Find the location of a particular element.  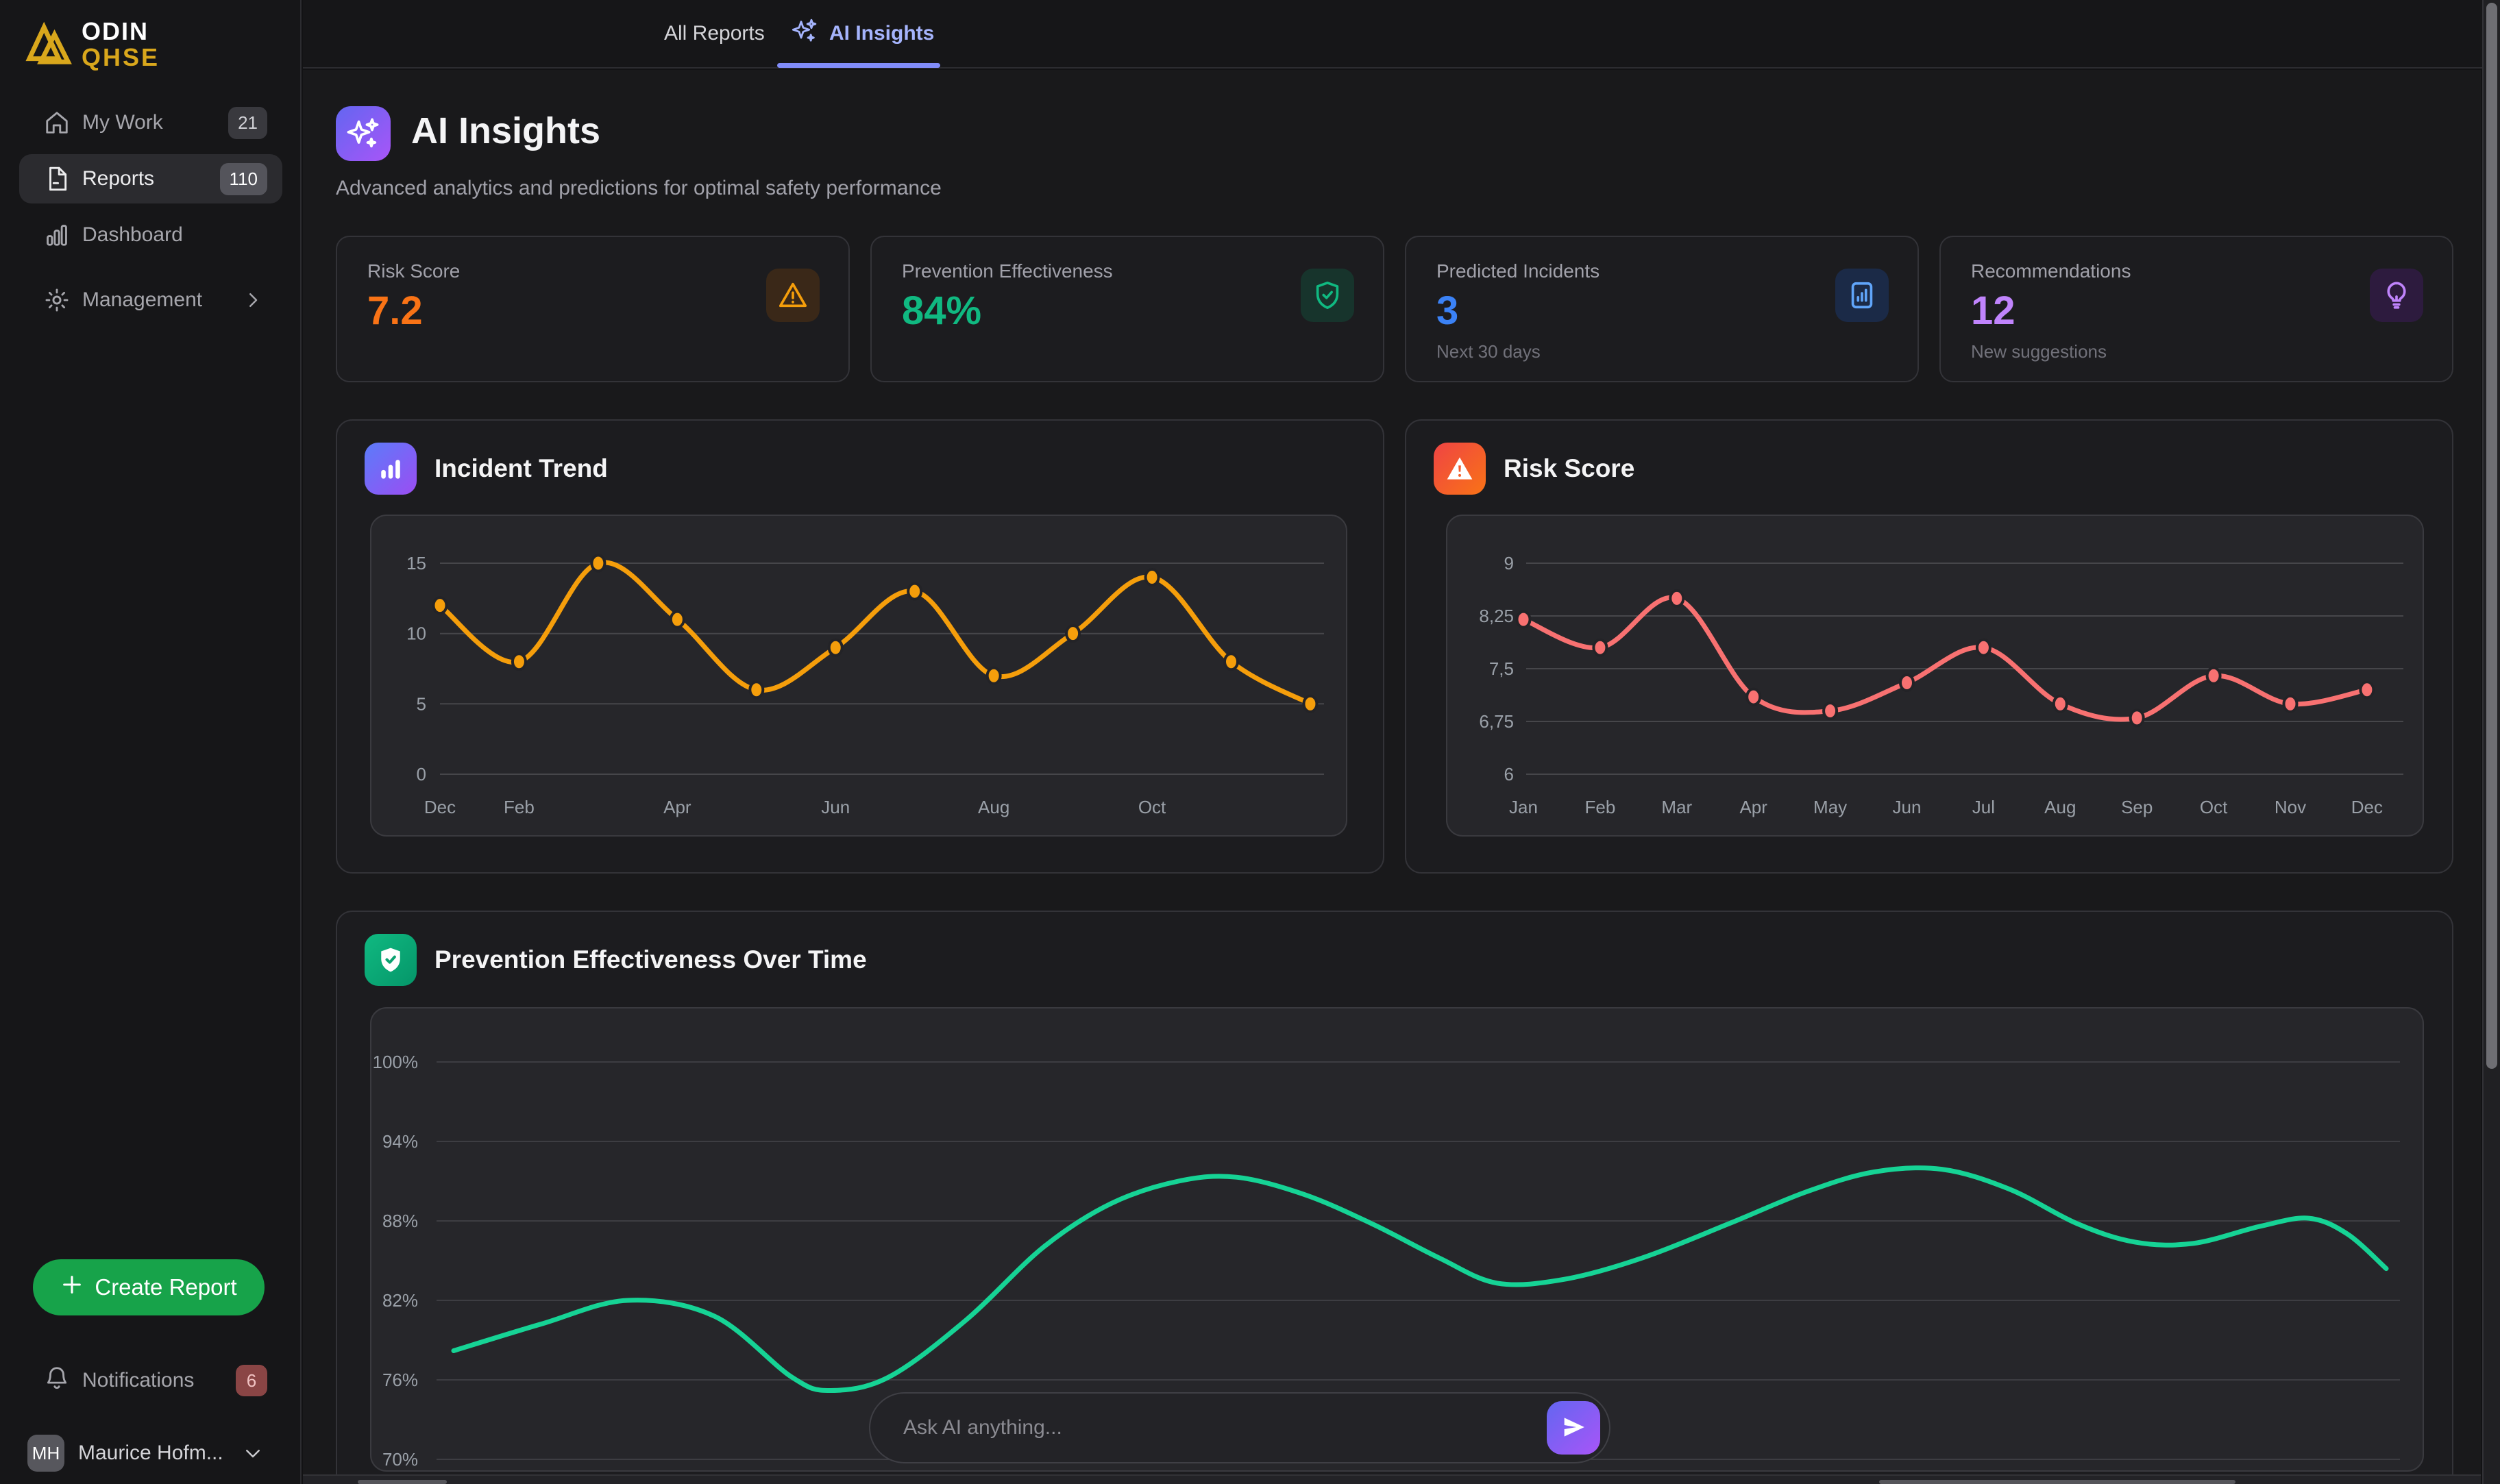

sidebar-item-reports: Reports 110 is located at coordinates (150, 179).